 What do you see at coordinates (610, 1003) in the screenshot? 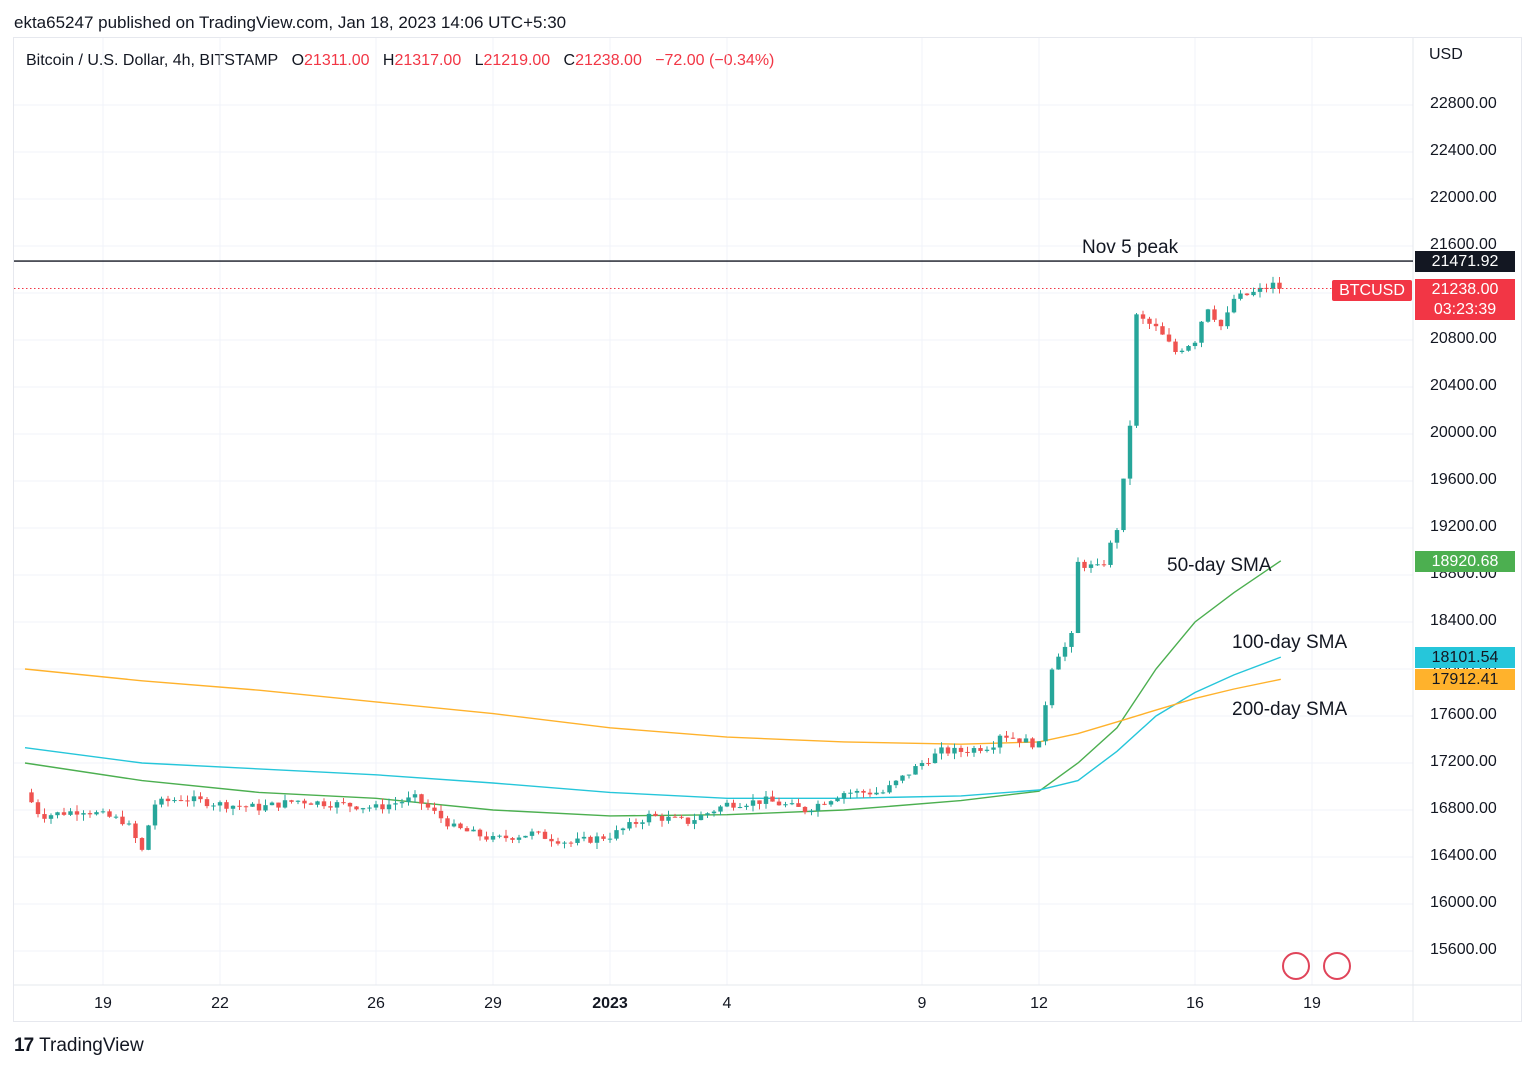
I see `x-tick-label: 2023` at bounding box center [610, 1003].